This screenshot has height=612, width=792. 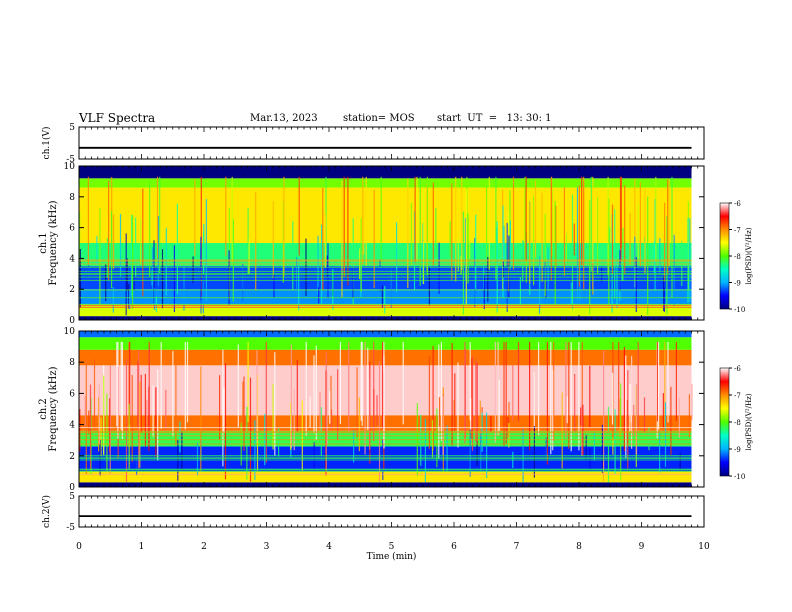 I want to click on y-tick-label: 5, so click(x=72, y=128).